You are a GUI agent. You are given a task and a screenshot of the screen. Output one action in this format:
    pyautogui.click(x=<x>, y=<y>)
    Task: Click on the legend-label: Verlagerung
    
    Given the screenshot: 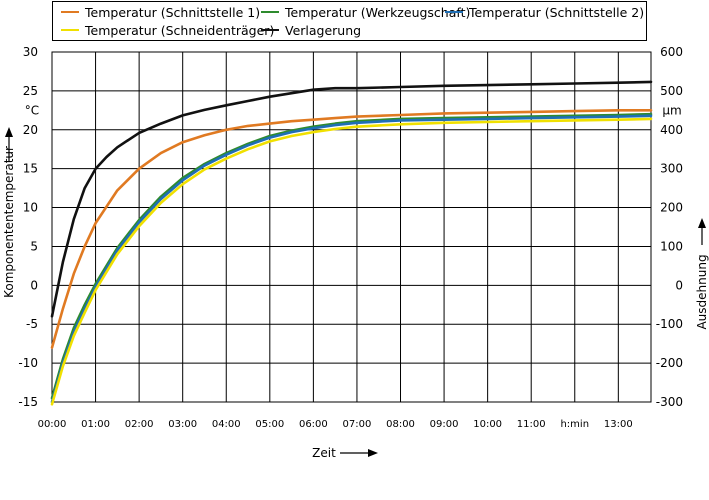 What is the action you would take?
    pyautogui.click(x=323, y=30)
    